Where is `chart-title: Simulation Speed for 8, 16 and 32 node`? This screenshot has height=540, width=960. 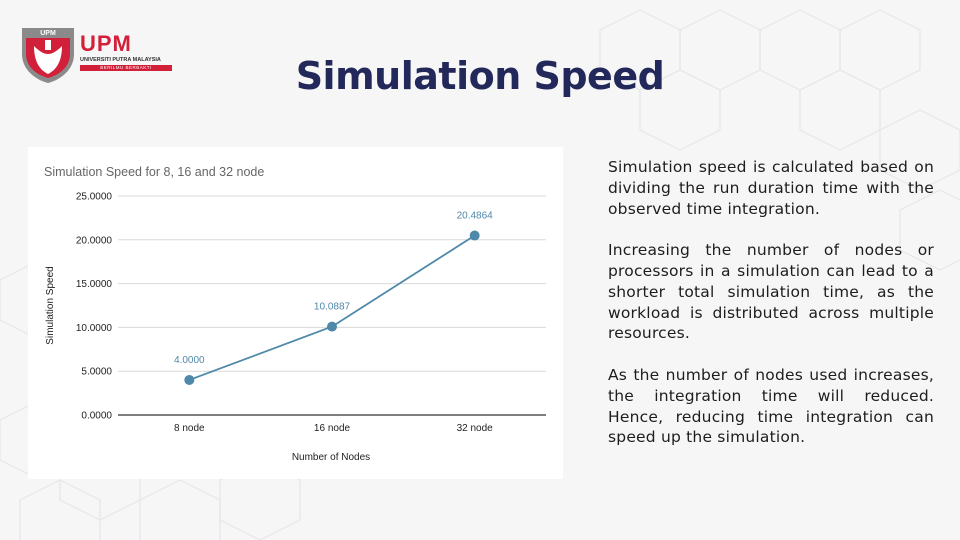 chart-title: Simulation Speed for 8, 16 and 32 node is located at coordinates (154, 172).